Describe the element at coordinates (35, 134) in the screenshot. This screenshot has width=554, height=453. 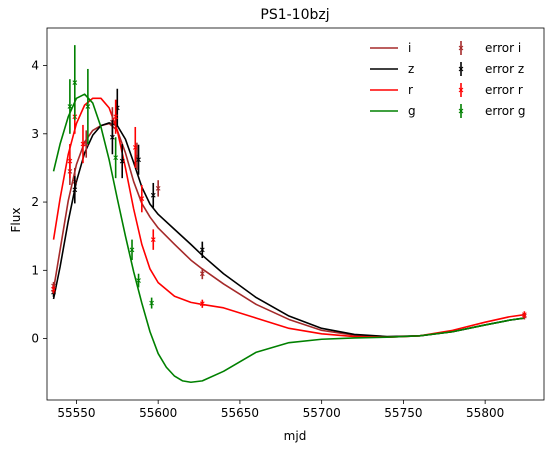
I see `y-tick-label: 3` at that location.